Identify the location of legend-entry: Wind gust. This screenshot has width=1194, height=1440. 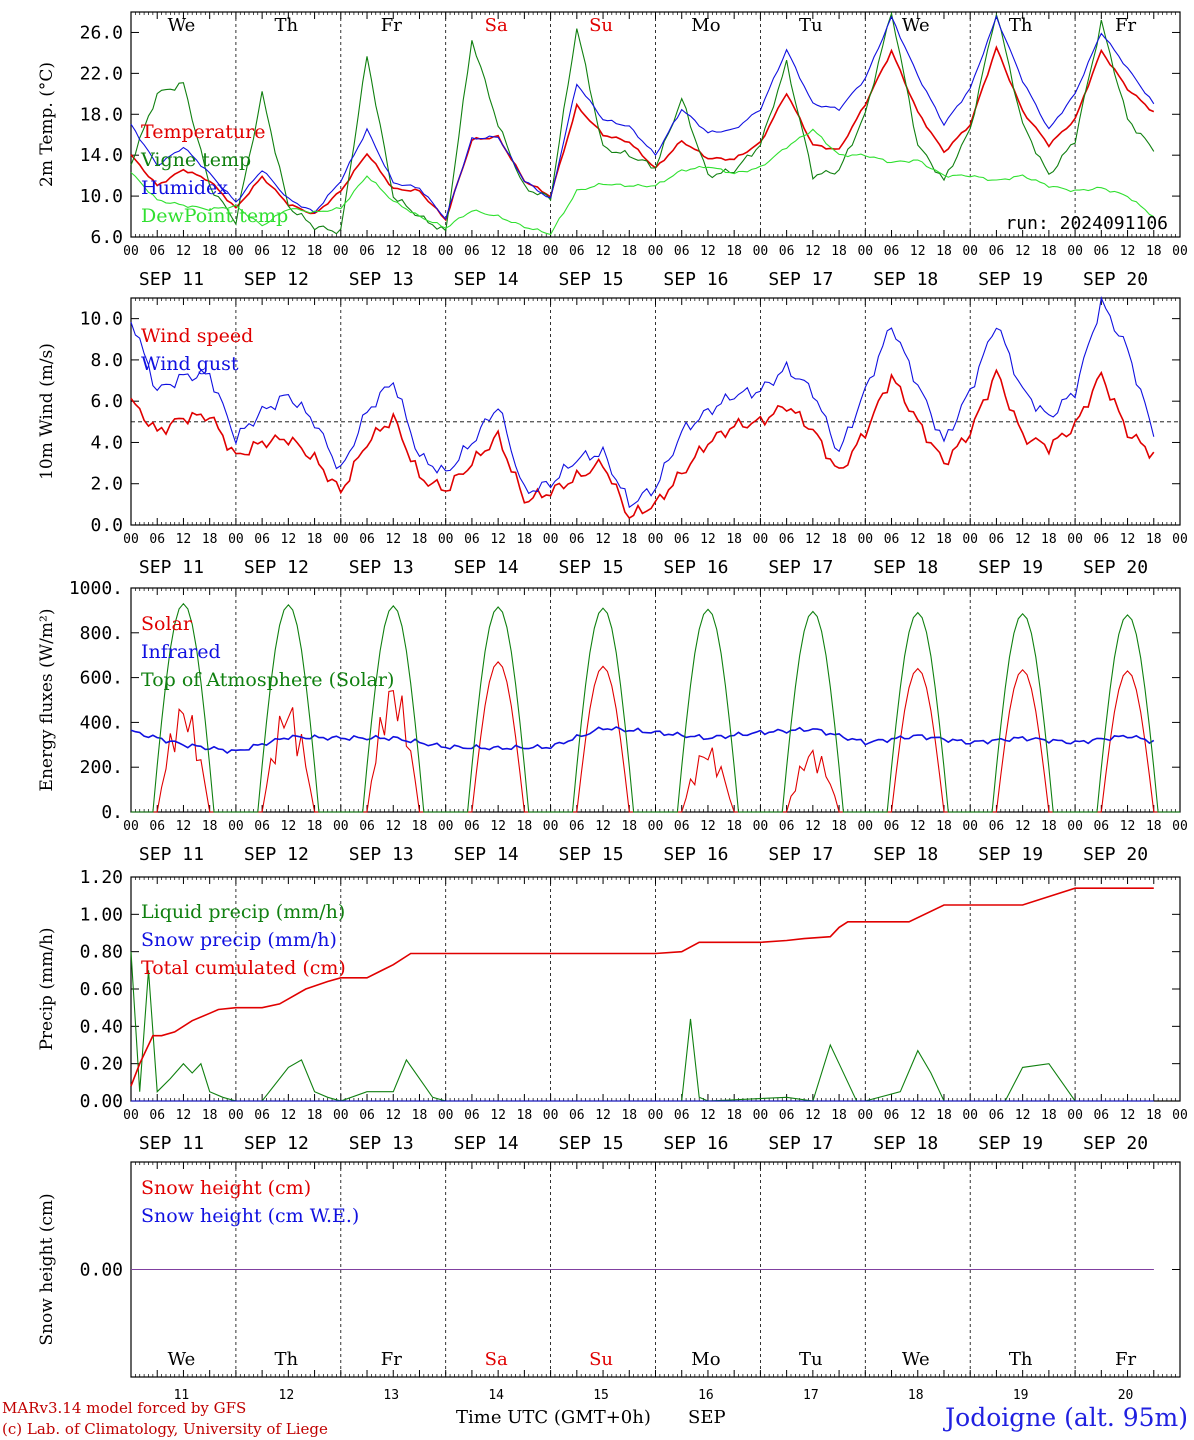
(190, 364).